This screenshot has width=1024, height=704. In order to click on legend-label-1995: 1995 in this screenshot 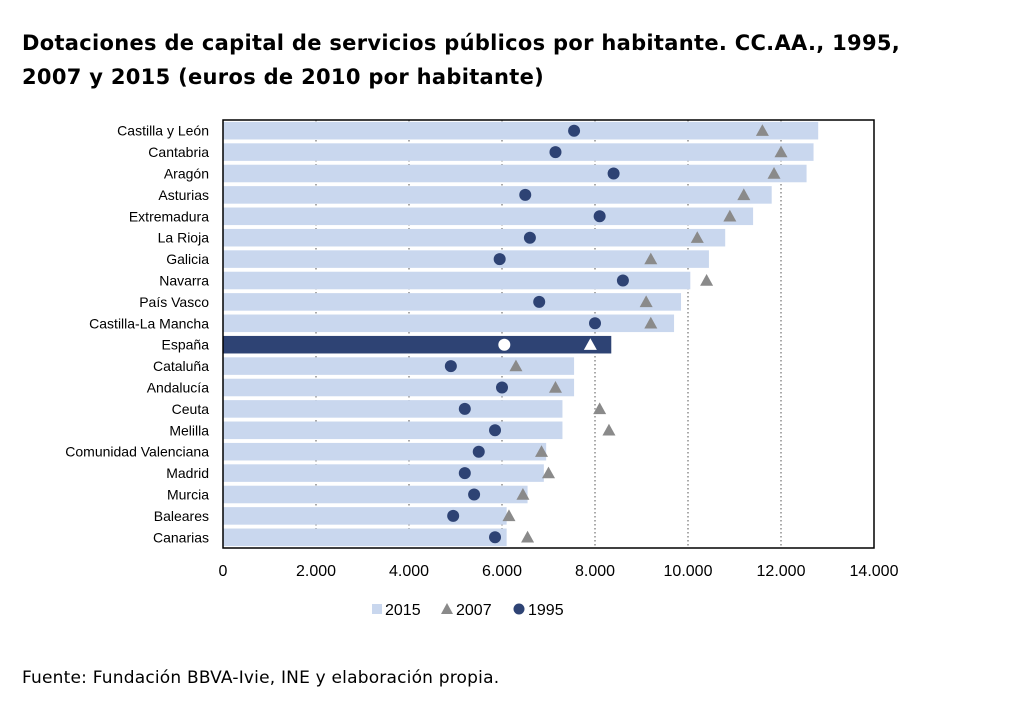, I will do `click(546, 610)`.